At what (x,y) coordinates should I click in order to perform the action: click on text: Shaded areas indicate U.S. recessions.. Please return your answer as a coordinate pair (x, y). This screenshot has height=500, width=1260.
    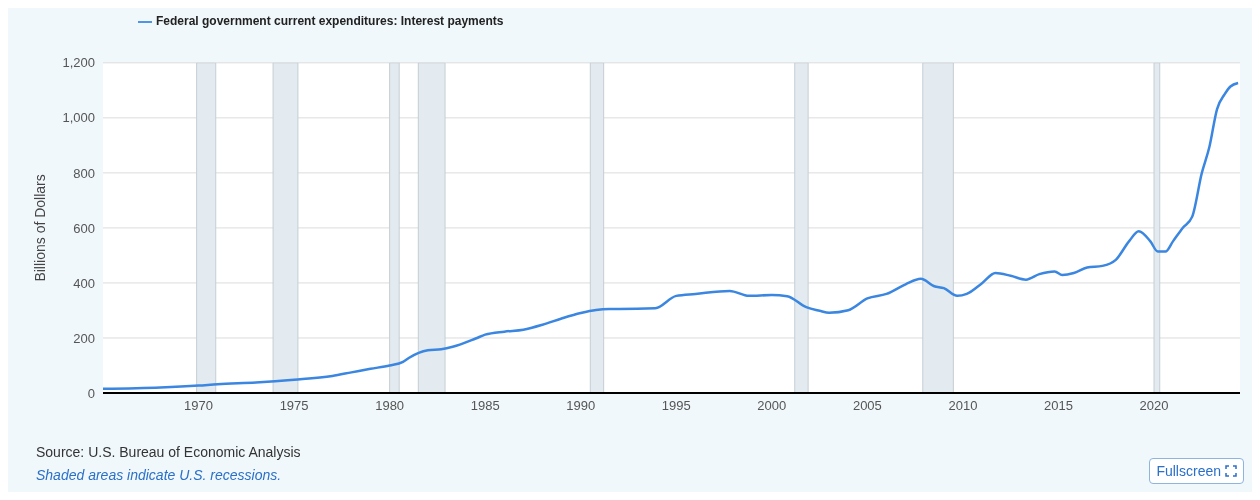
    Looking at the image, I should click on (159, 475).